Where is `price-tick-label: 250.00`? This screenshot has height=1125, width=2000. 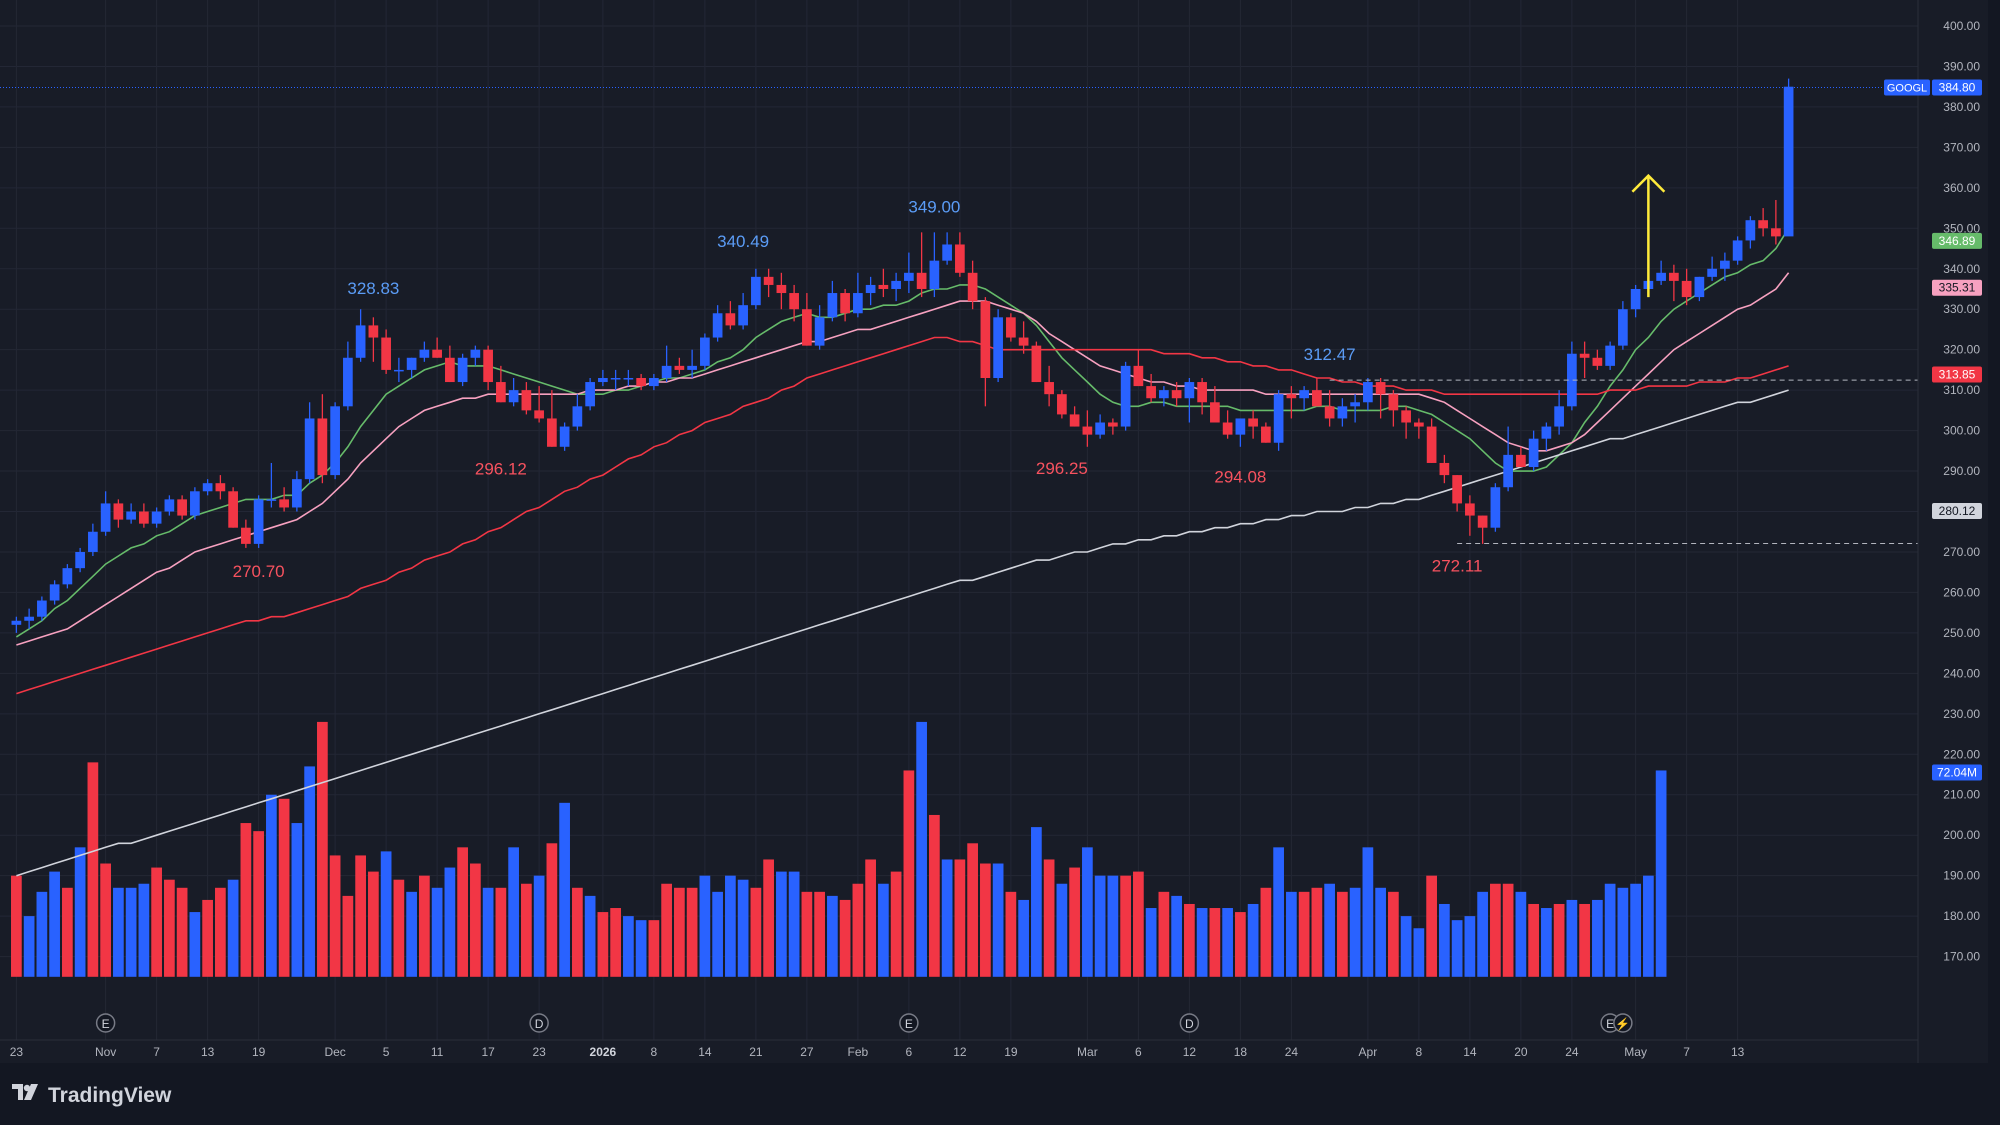 price-tick-label: 250.00 is located at coordinates (1961, 633).